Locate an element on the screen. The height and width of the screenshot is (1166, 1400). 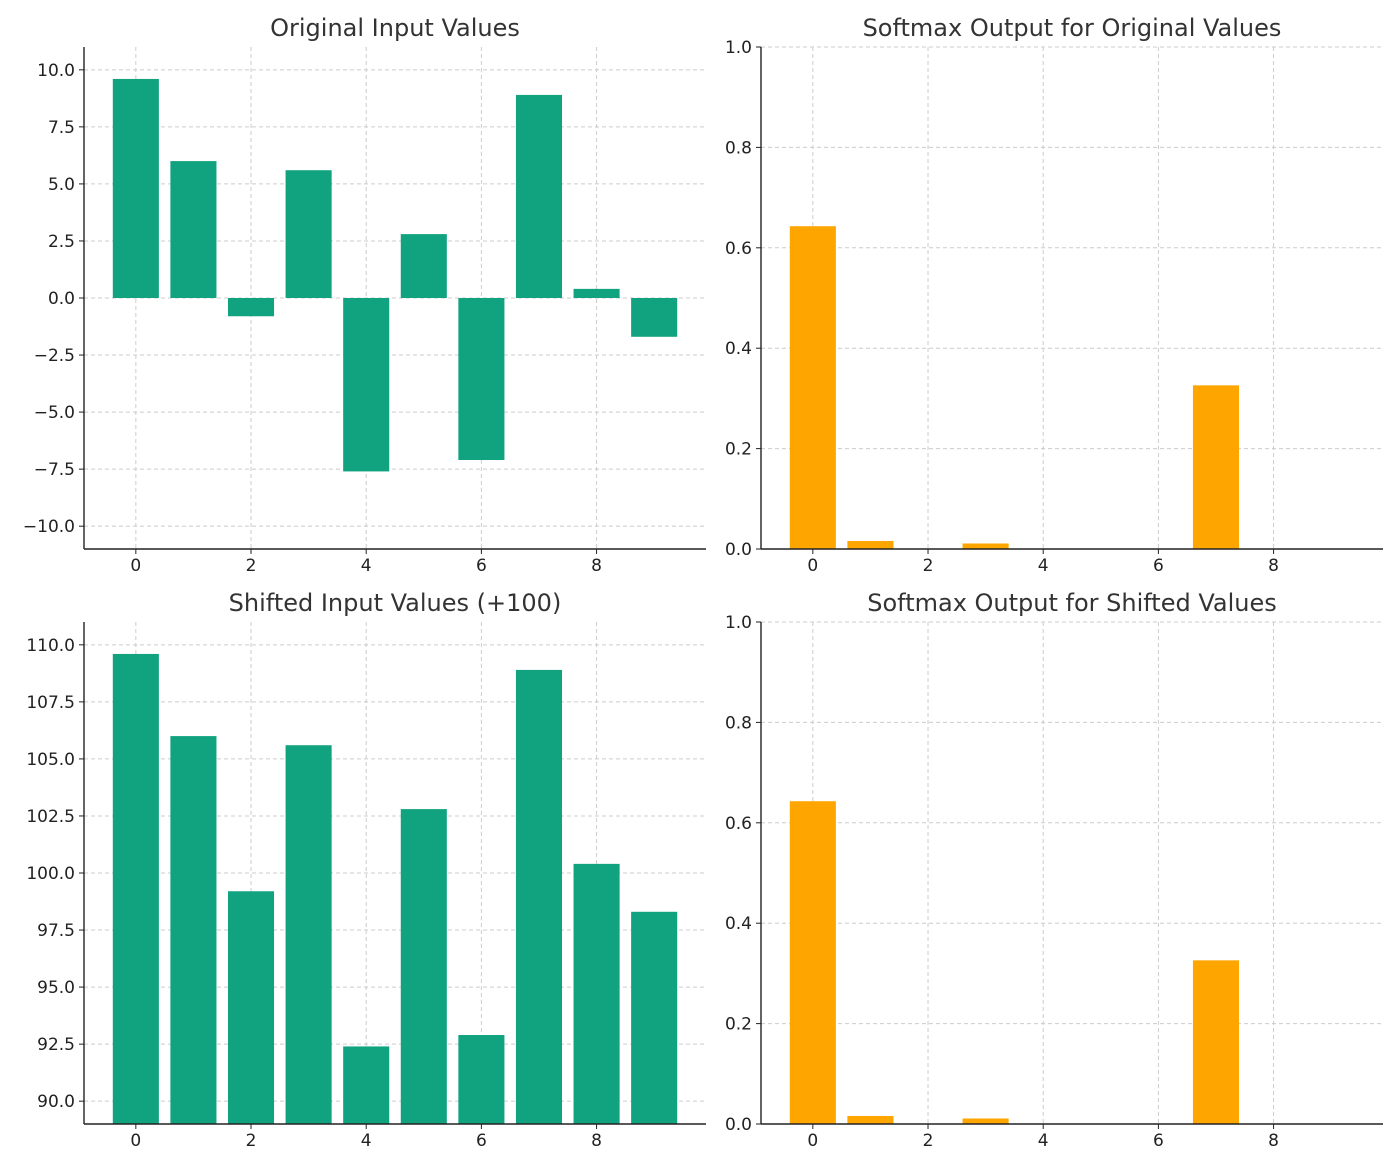
y-tick-label: 10.0 is located at coordinates (56, 71).